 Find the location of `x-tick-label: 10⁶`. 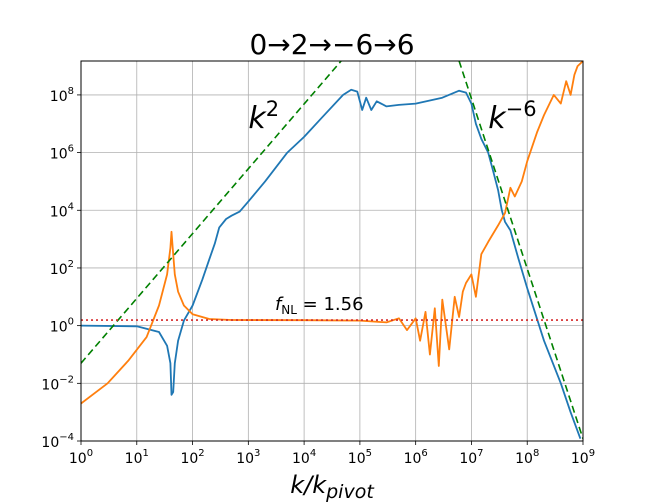

x-tick-label: 10⁶ is located at coordinates (416, 457).